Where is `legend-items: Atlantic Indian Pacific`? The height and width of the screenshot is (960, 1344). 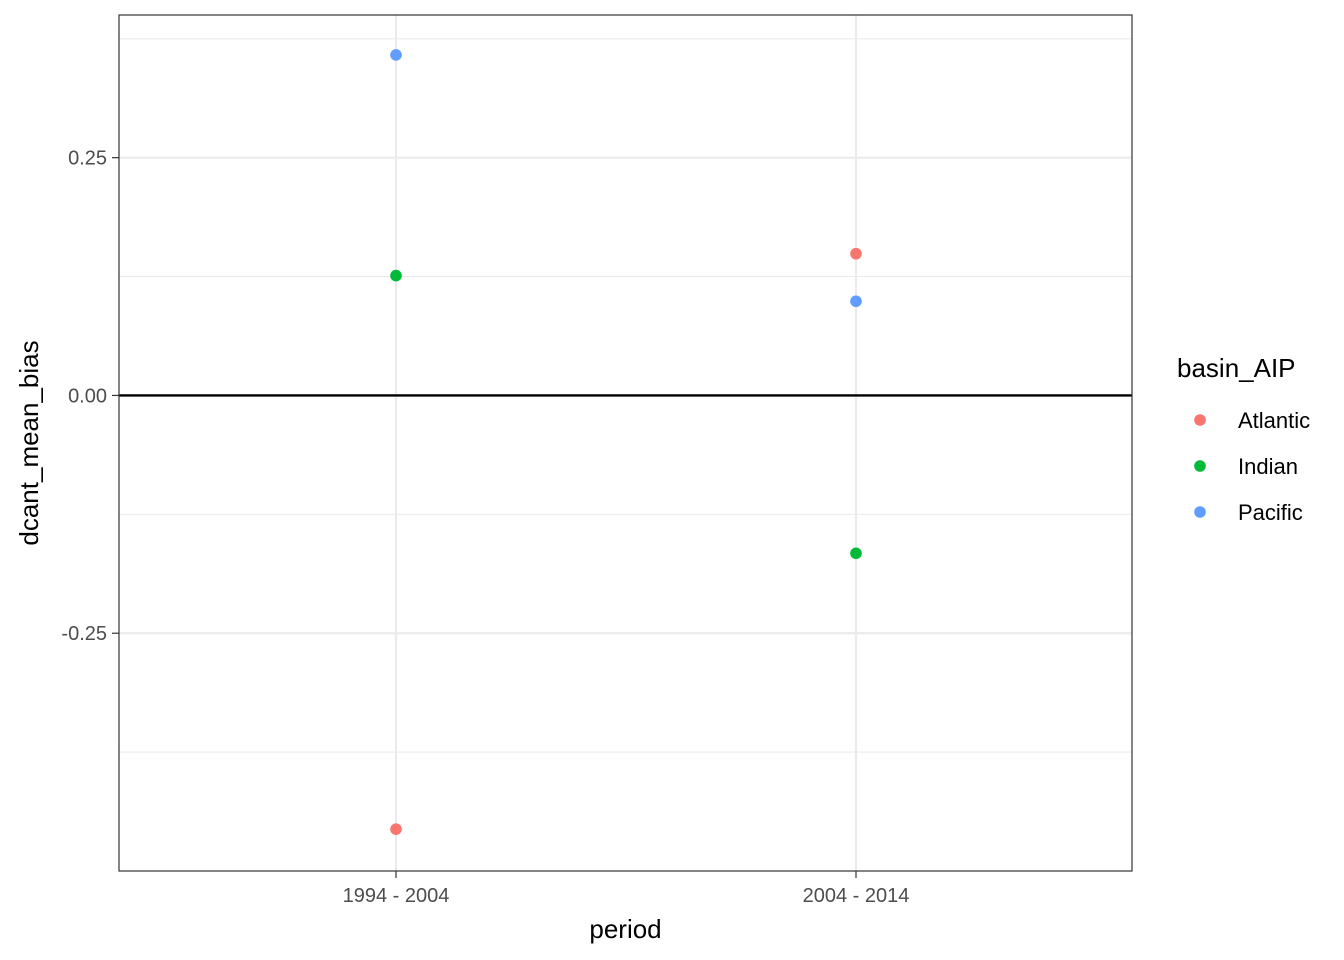 legend-items: Atlantic Indian Pacific is located at coordinates (1252, 466).